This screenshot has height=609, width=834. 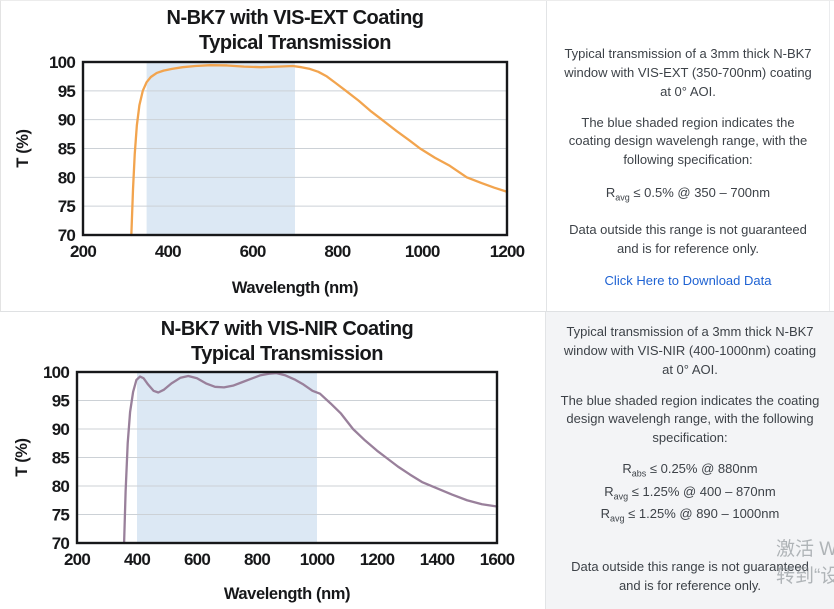 I want to click on chart-title-line1: N-BK7 with VIS-EXT Coating, so click(x=295, y=18).